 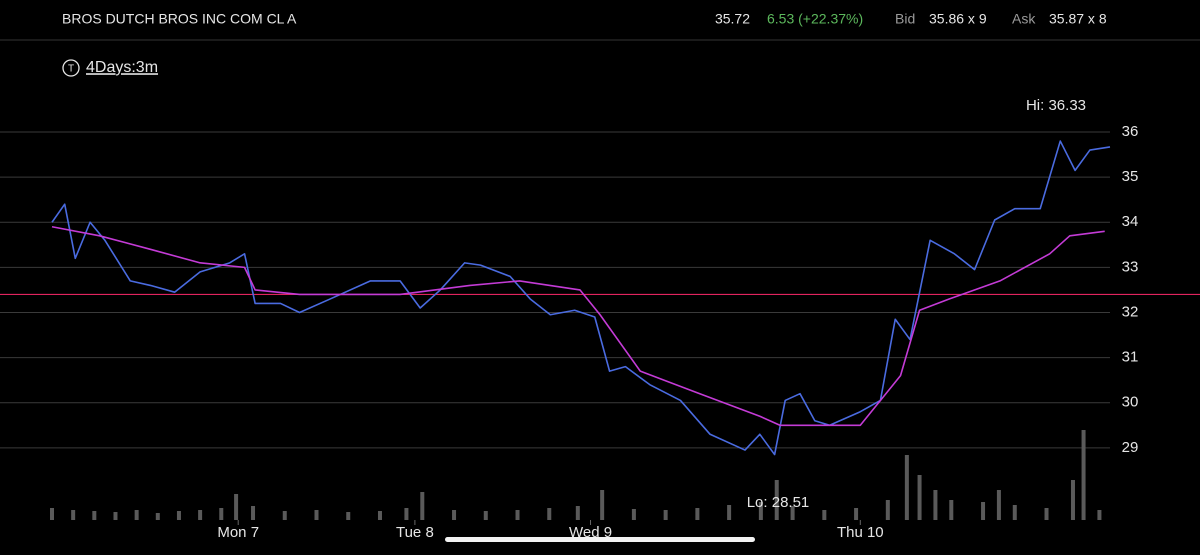 What do you see at coordinates (815, 19) in the screenshot?
I see `price-change: 6.53 (+22.37%)` at bounding box center [815, 19].